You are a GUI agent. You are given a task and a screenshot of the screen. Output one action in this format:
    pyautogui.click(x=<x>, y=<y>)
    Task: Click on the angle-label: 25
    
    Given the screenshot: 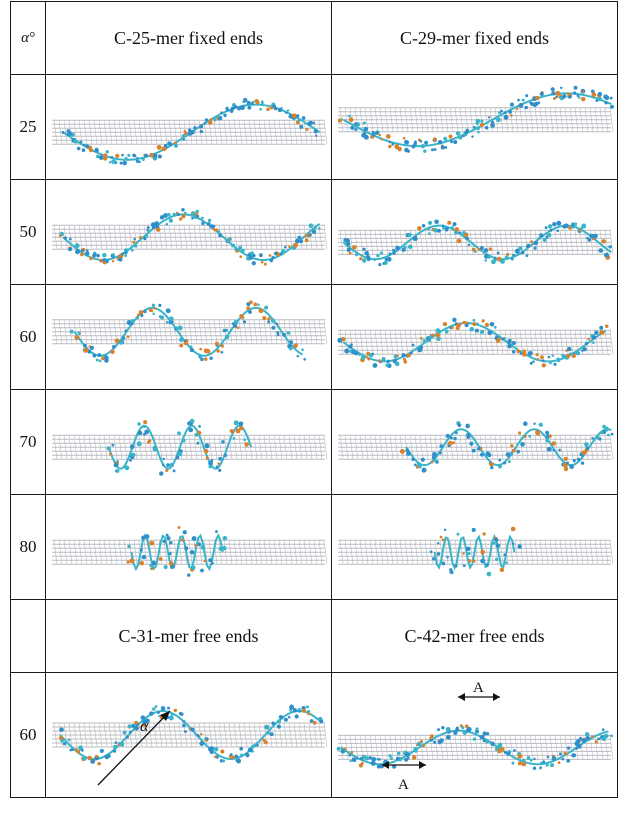 What is the action you would take?
    pyautogui.click(x=28, y=127)
    